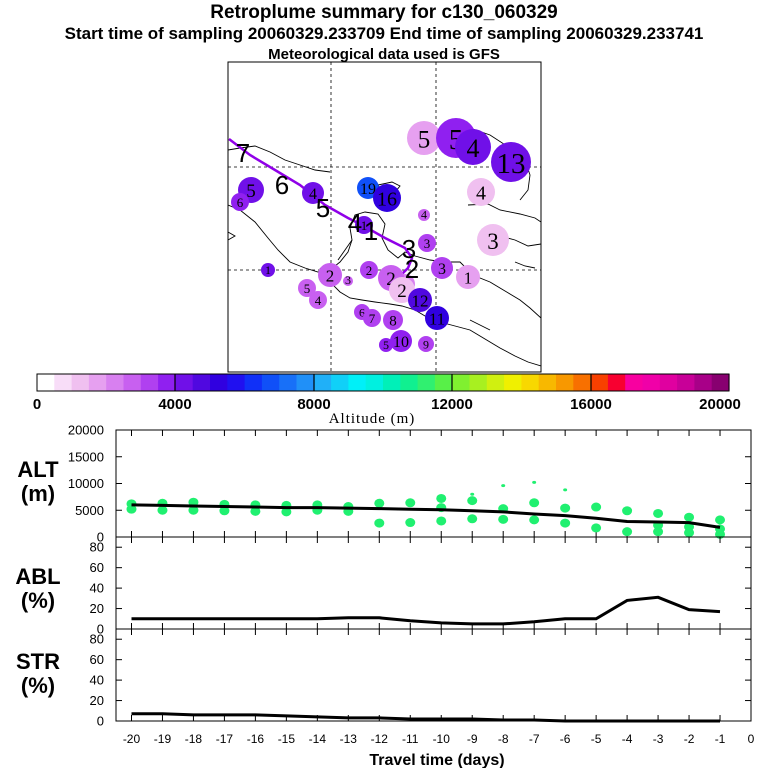 The height and width of the screenshot is (768, 768). What do you see at coordinates (174, 404) in the screenshot?
I see `colorbar-tick: 4000` at bounding box center [174, 404].